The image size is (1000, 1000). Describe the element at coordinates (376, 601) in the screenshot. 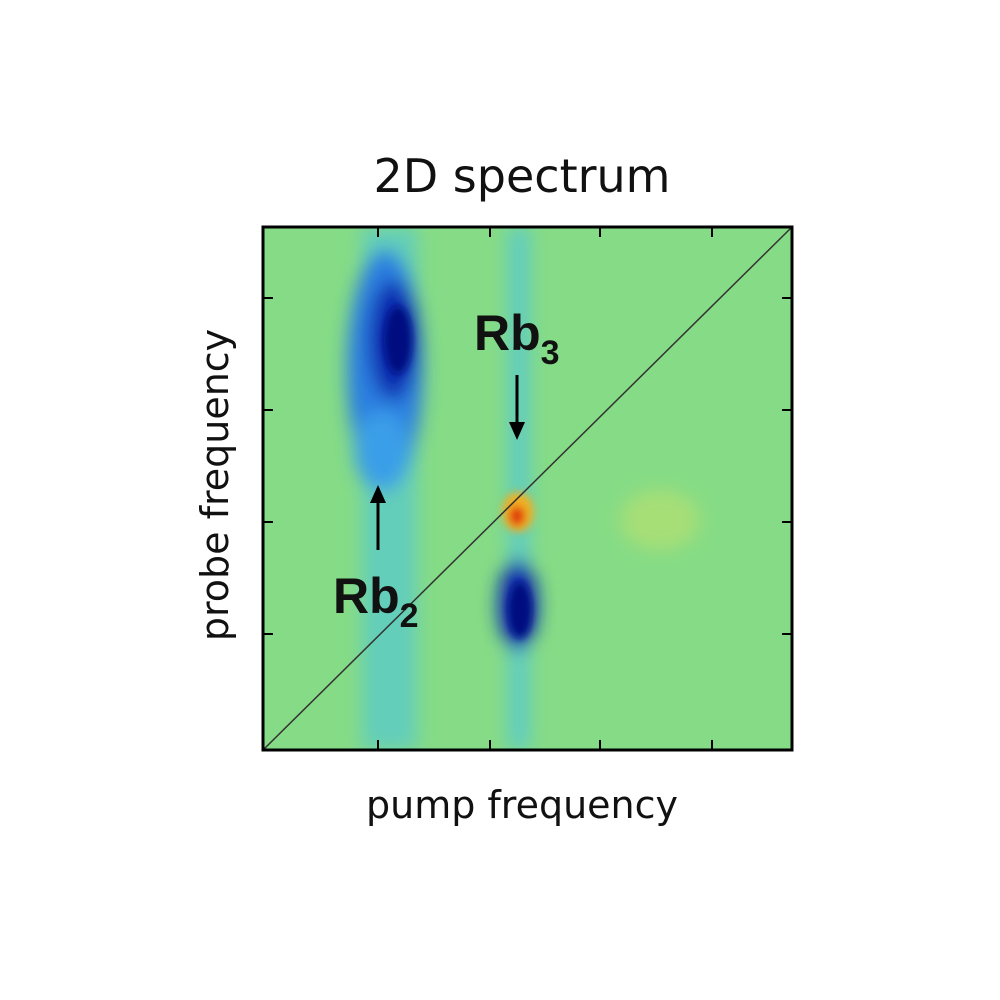

I see `annotation-rb2: Rb2` at that location.